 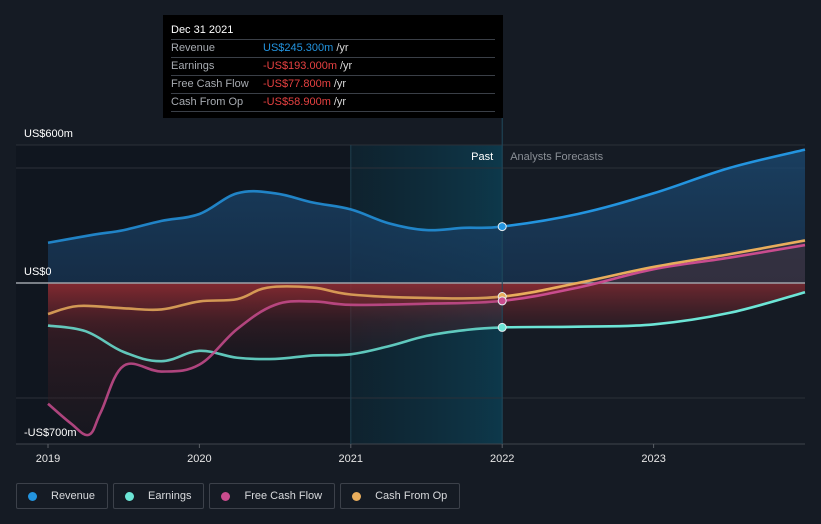 I want to click on x-tick-label: 2023, so click(x=653, y=459).